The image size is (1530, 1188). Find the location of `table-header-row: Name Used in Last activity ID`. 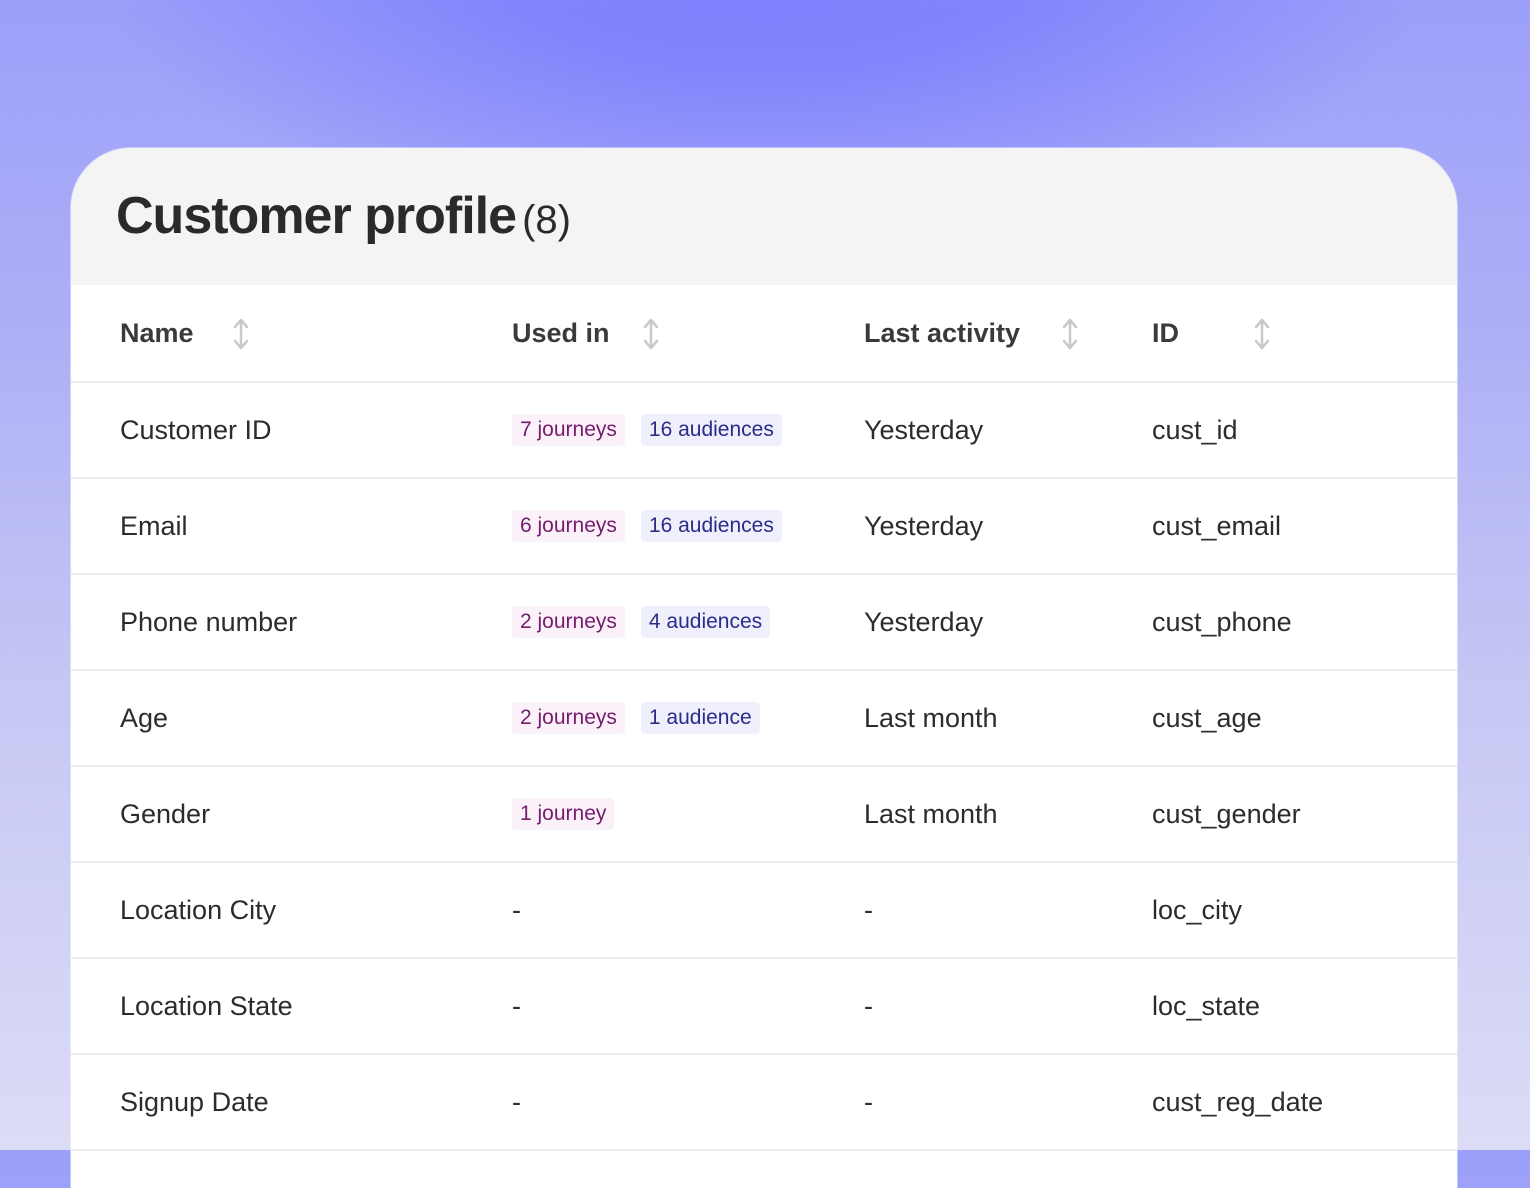

table-header-row: Name Used in Last activity ID is located at coordinates (764, 334).